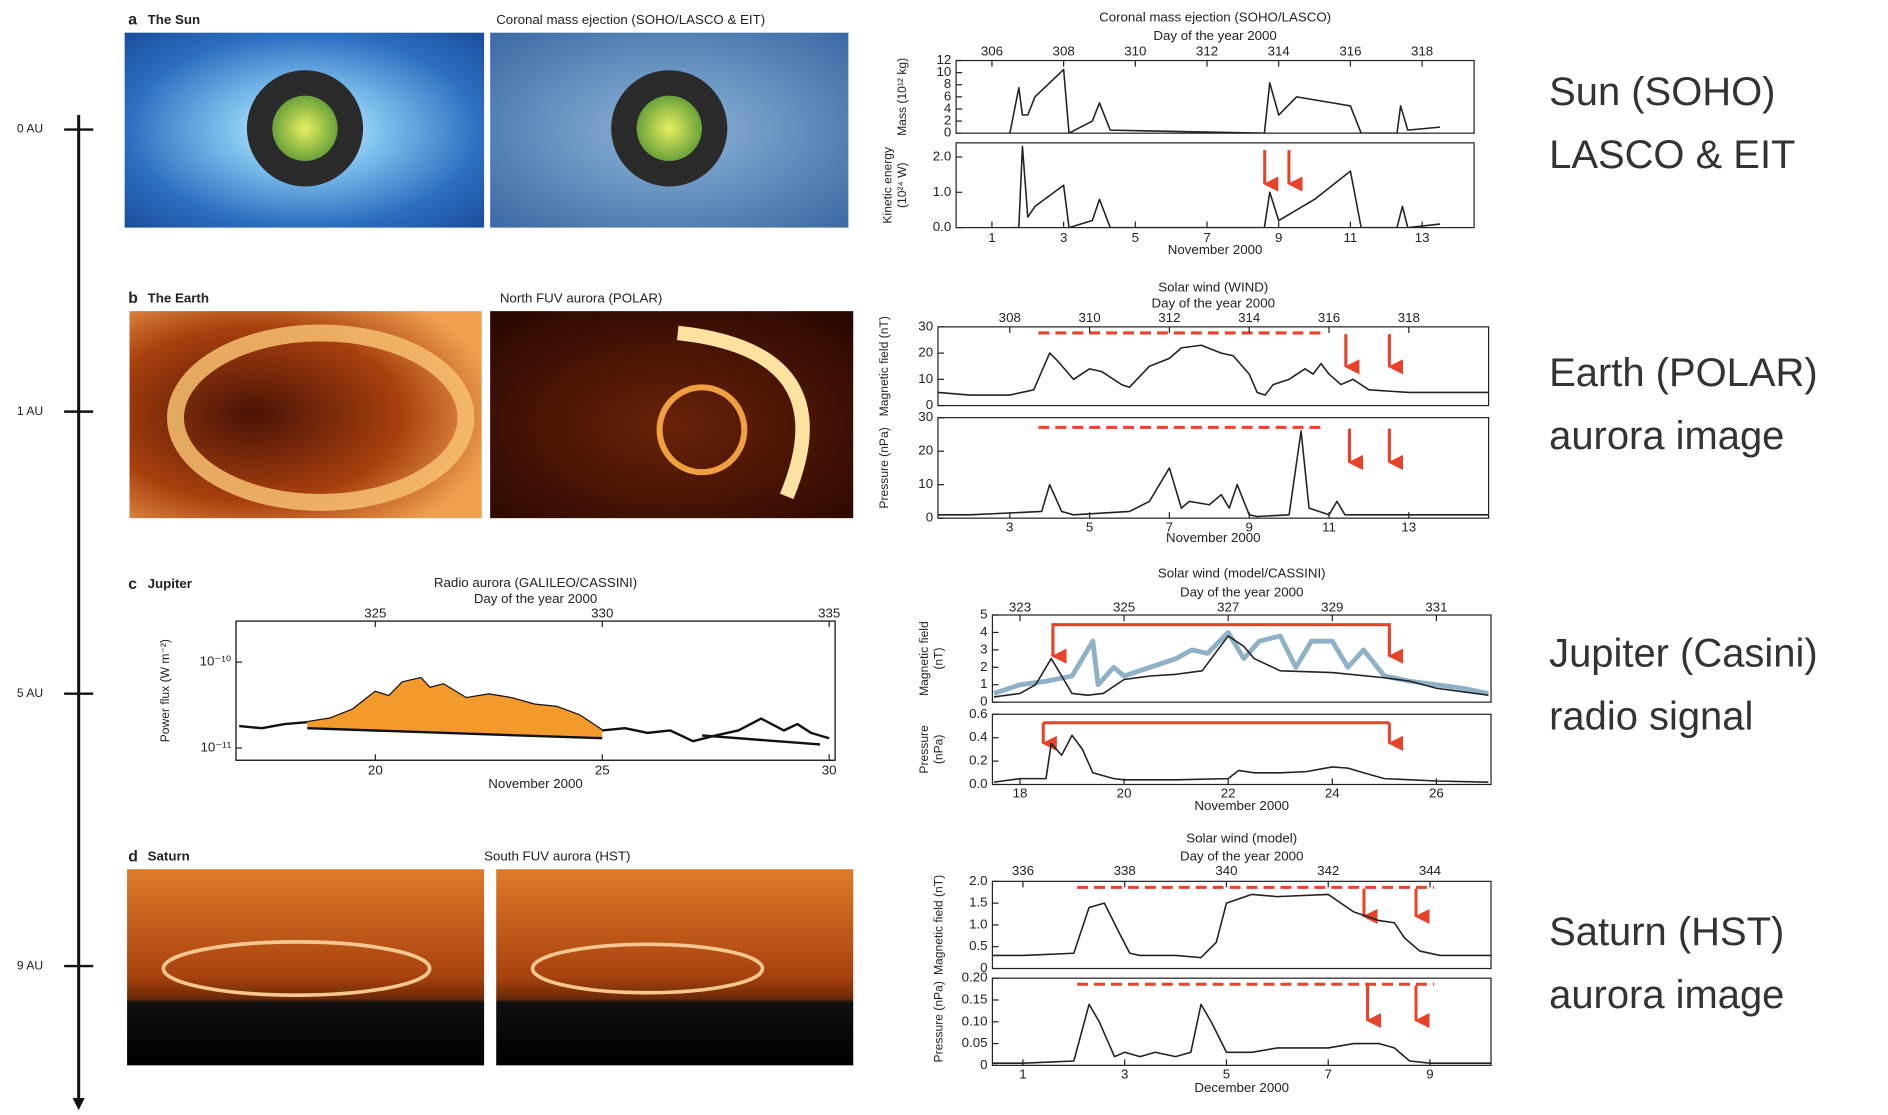 This screenshot has width=1888, height=1115. I want to click on y-tick-label: 10, so click(925, 483).